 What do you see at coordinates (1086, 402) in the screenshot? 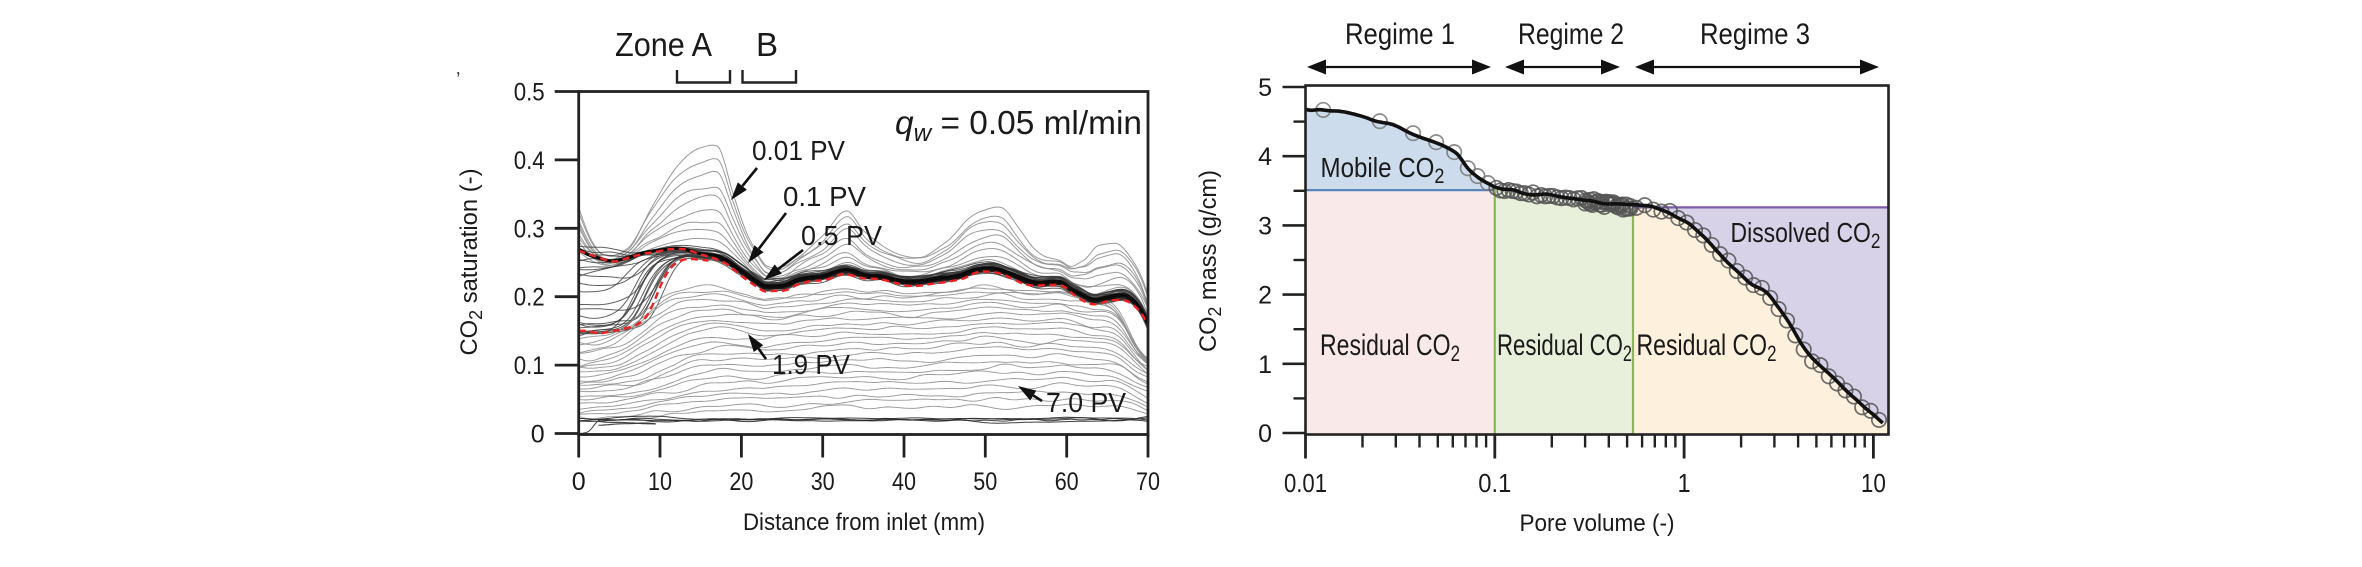
I see `svg-text: 7.0 PV` at bounding box center [1086, 402].